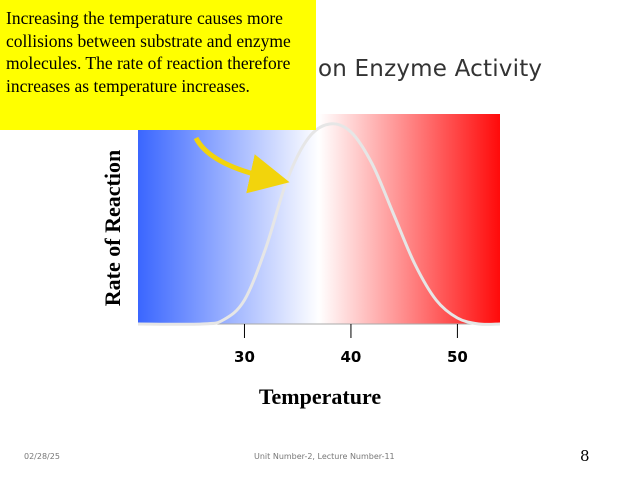  What do you see at coordinates (42, 456) in the screenshot?
I see `footer-date: 02/28/25` at bounding box center [42, 456].